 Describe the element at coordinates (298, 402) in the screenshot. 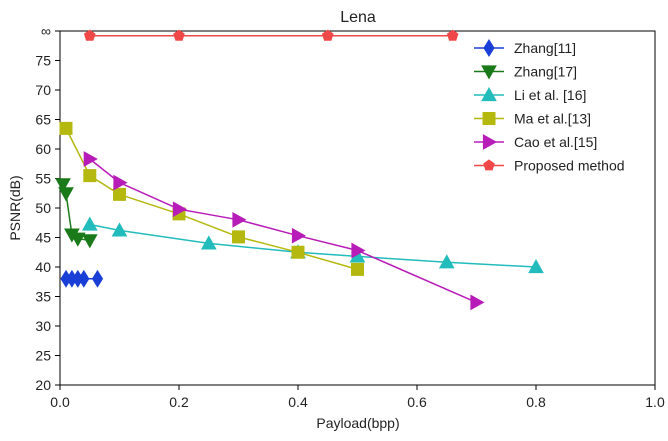

I see `x-tick-label: 0.4` at that location.